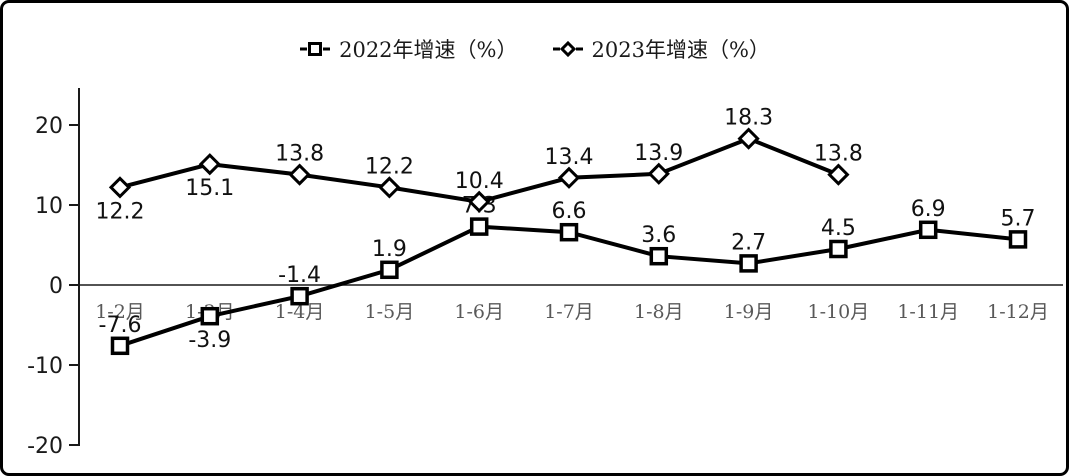  Describe the element at coordinates (749, 312) in the screenshot. I see `x-category-label: 1-9月` at that location.